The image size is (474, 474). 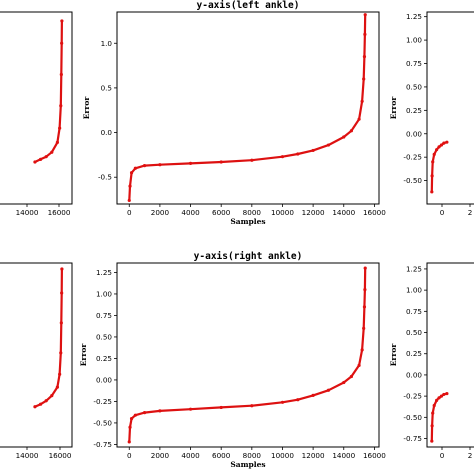 What do you see at coordinates (374, 212) in the screenshot?
I see `x-tick-label: 16000` at bounding box center [374, 212].